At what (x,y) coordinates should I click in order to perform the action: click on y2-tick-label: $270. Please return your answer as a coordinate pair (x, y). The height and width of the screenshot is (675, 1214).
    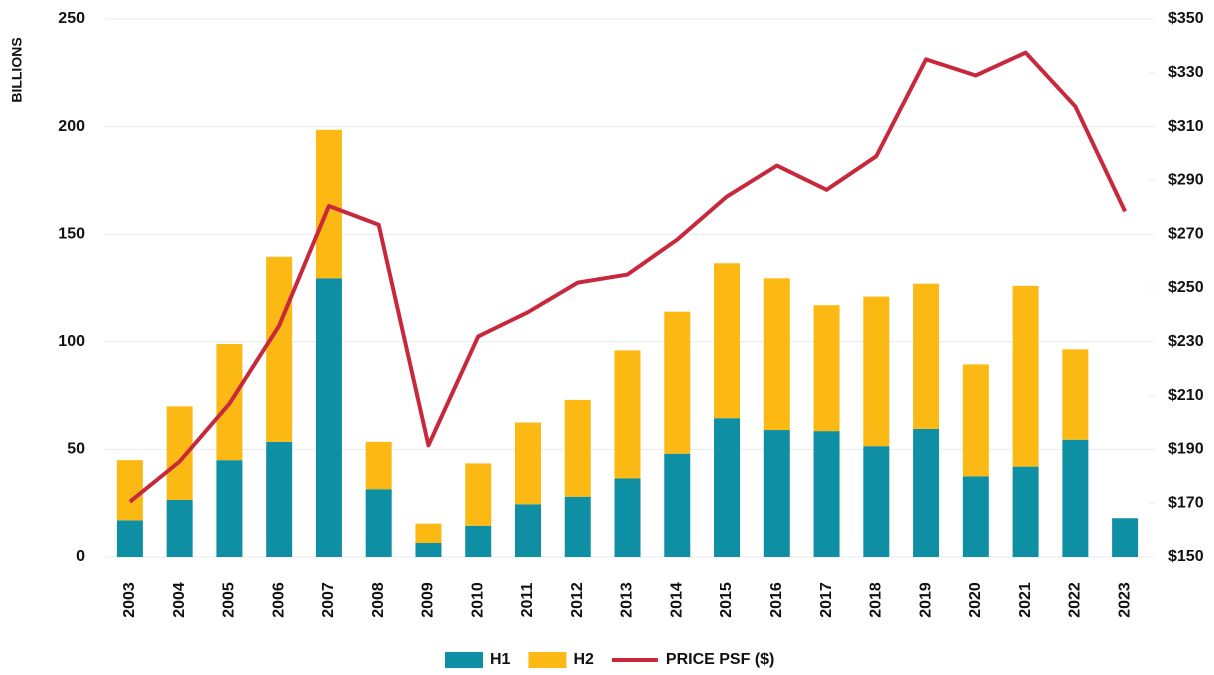
    Looking at the image, I should click on (1186, 233).